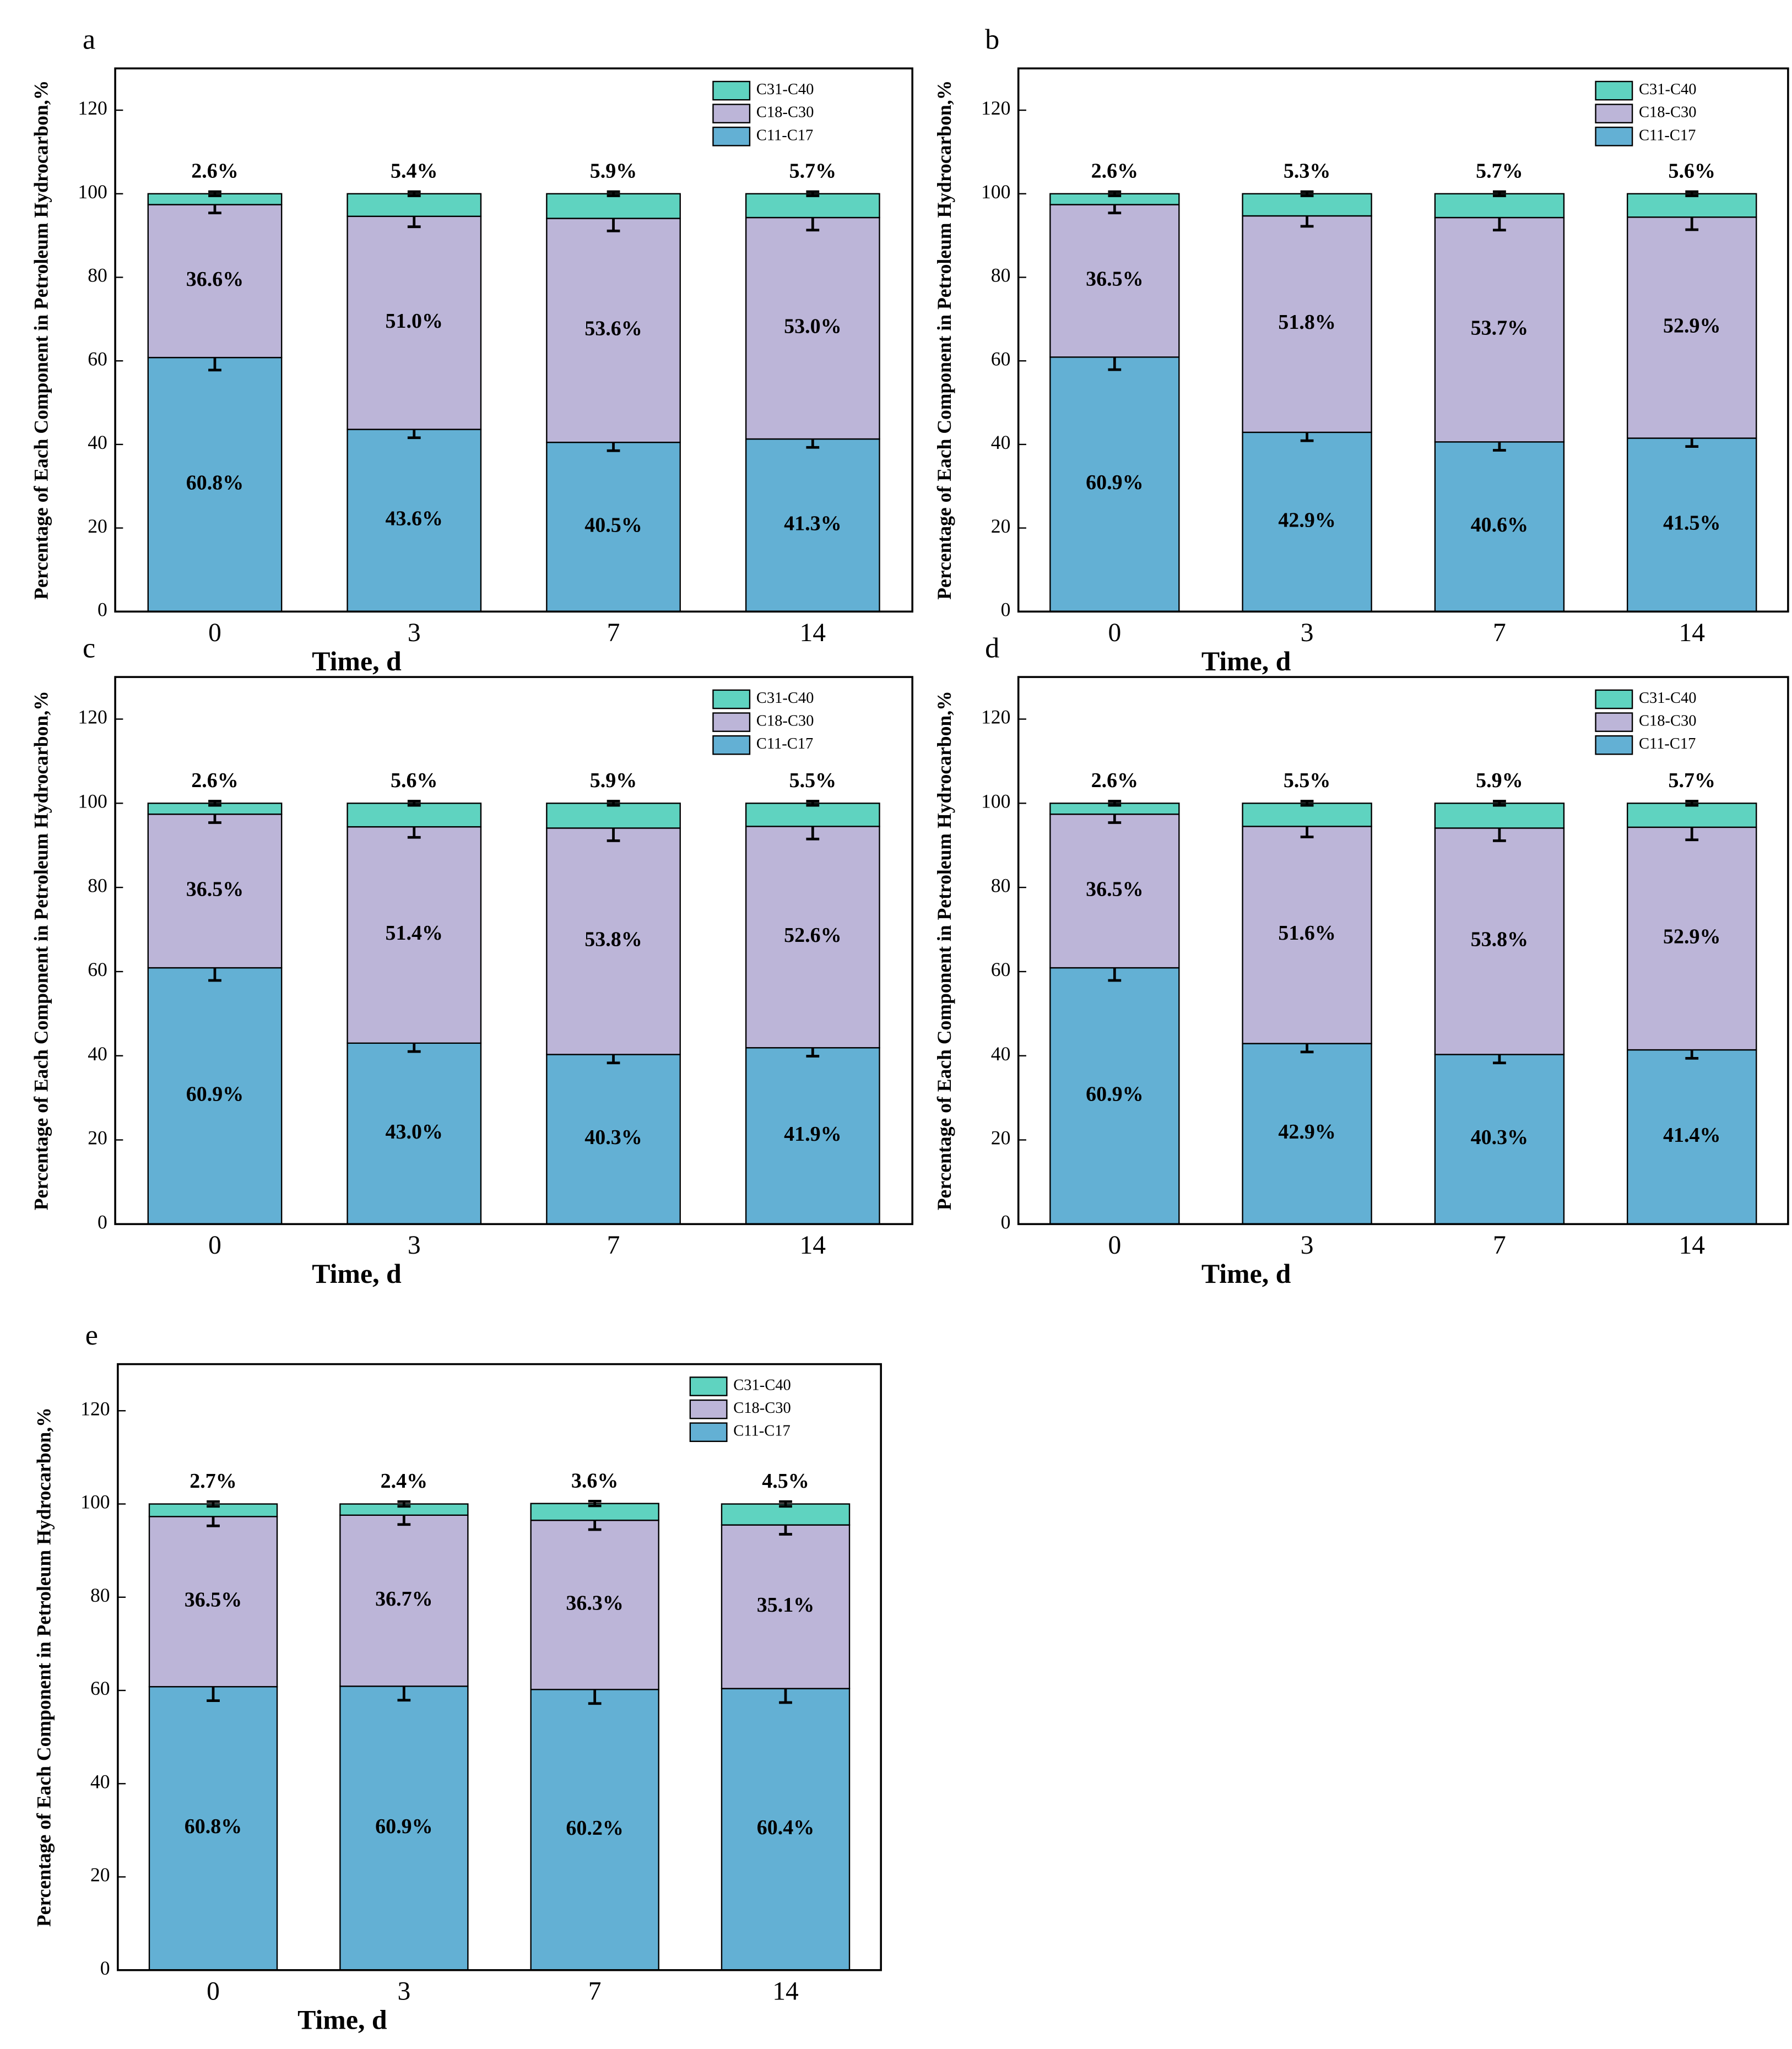 The image size is (1792, 2049). I want to click on data-label: 53.0%, so click(813, 326).